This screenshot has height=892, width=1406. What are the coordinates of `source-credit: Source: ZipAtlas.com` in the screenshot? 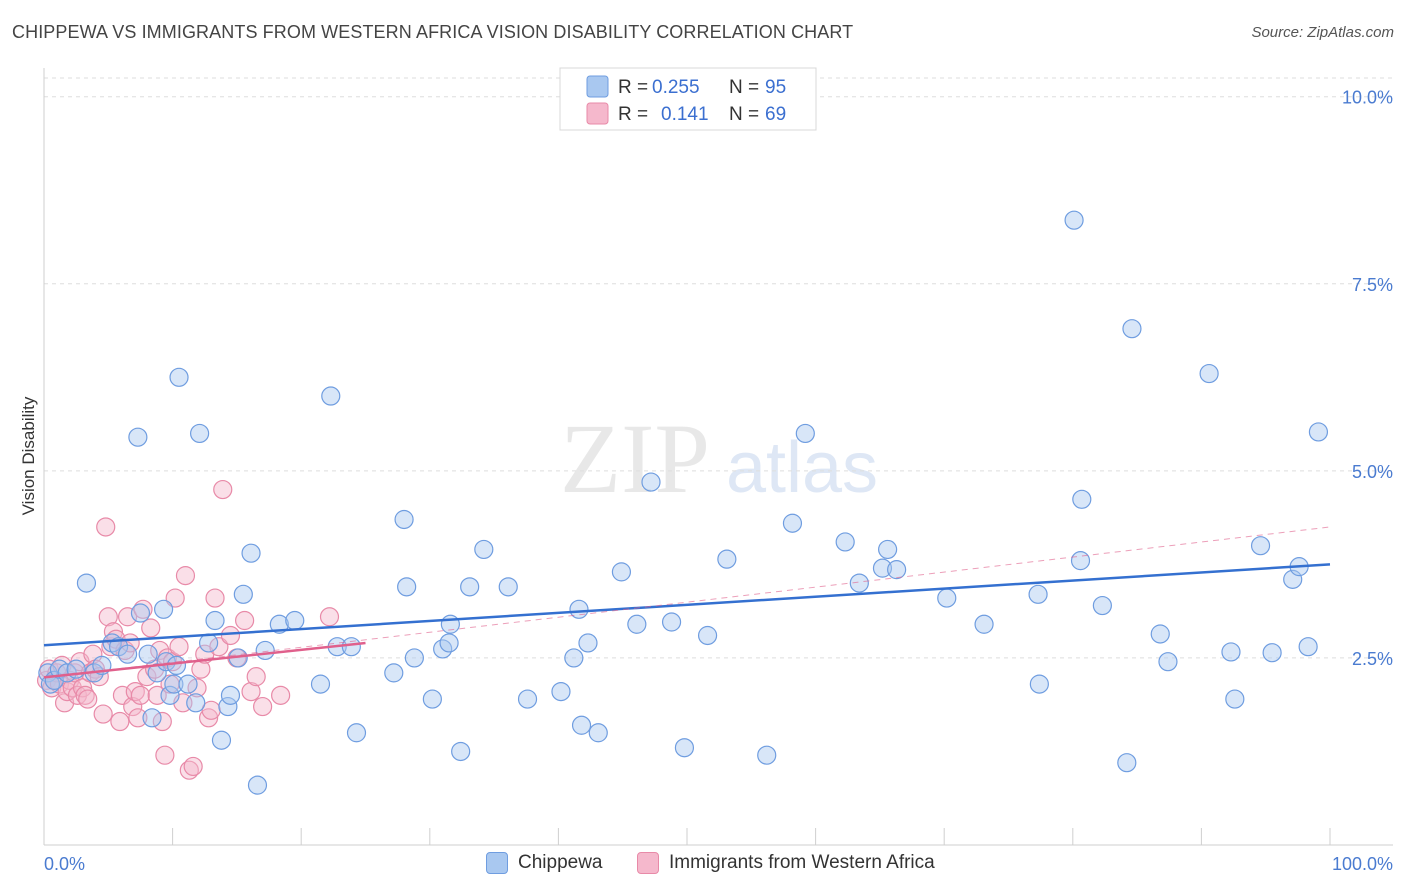 It's located at (1322, 32).